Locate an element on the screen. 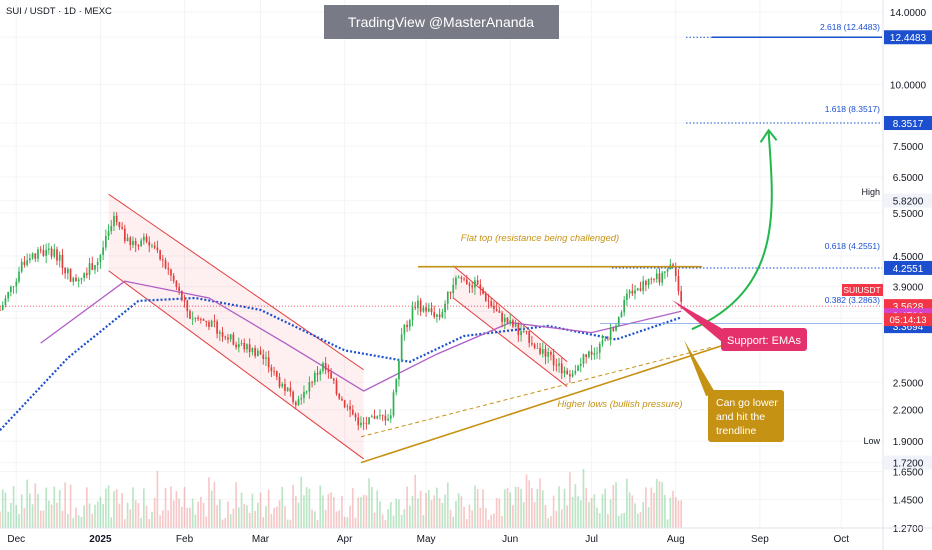 The width and height of the screenshot is (932, 550). watermark-box is located at coordinates (441, 22).